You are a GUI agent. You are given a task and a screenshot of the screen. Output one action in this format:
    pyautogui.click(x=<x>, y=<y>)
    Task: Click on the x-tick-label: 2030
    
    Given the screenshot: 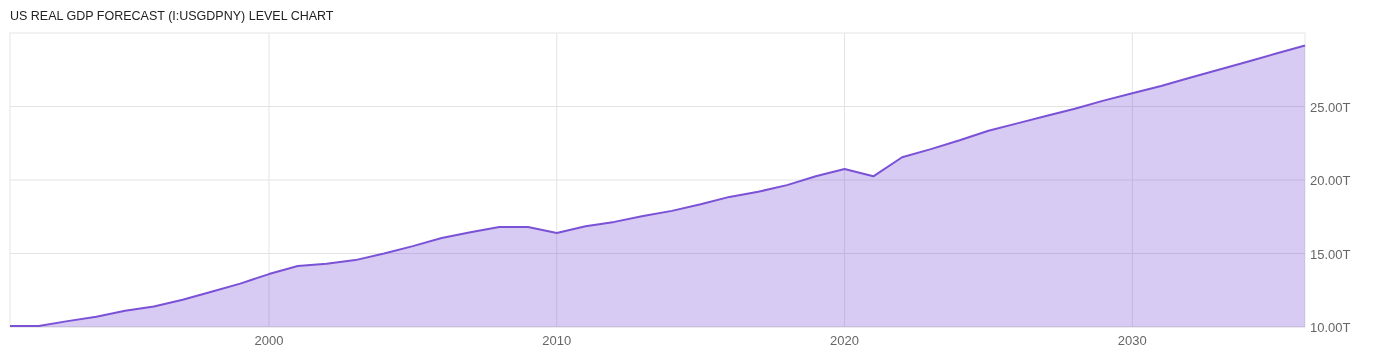 What is the action you would take?
    pyautogui.click(x=1132, y=340)
    